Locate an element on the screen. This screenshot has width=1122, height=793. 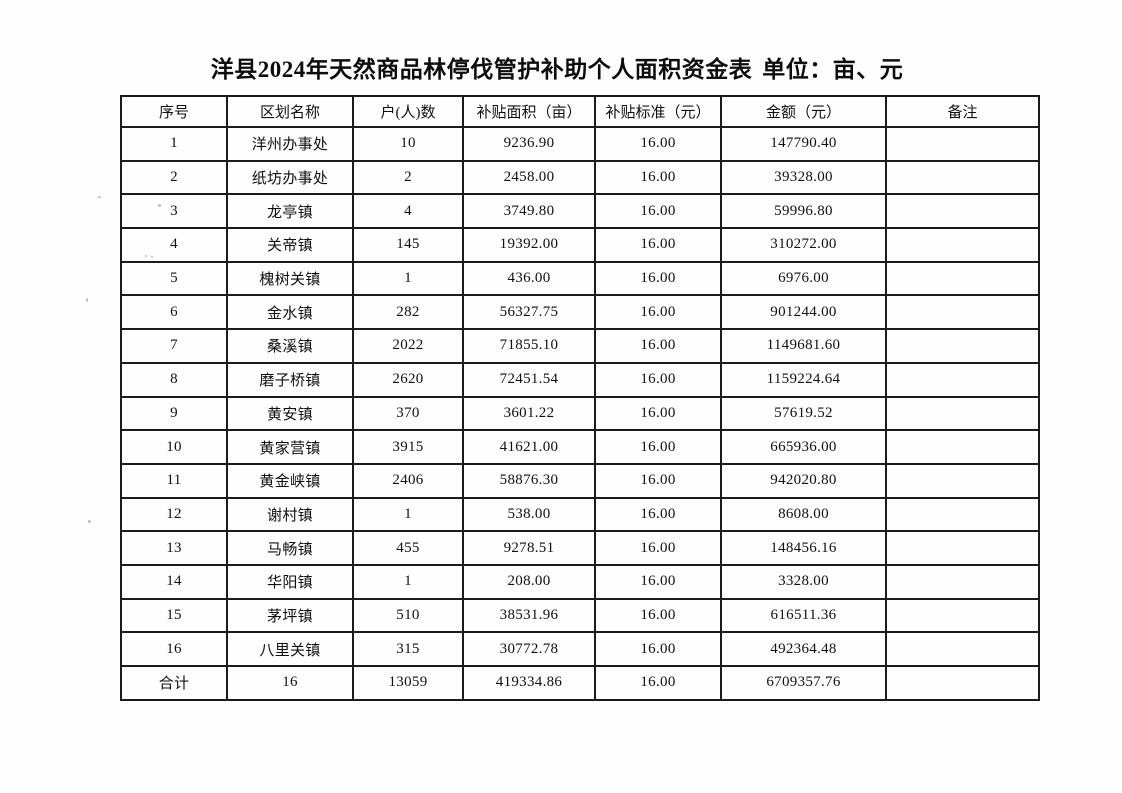
table-cell: 419334.86 is located at coordinates (529, 683).